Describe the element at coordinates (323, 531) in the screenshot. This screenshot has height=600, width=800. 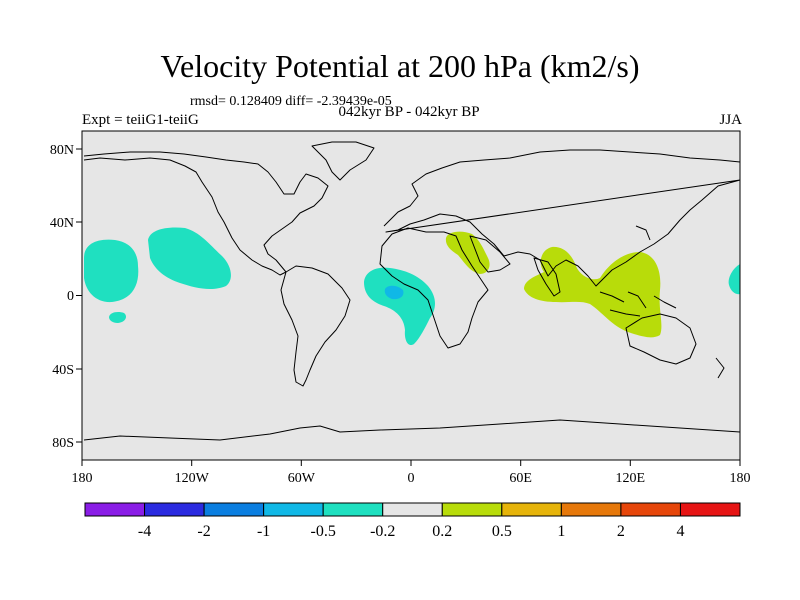
I see `colorbar-label: -0.5` at that location.